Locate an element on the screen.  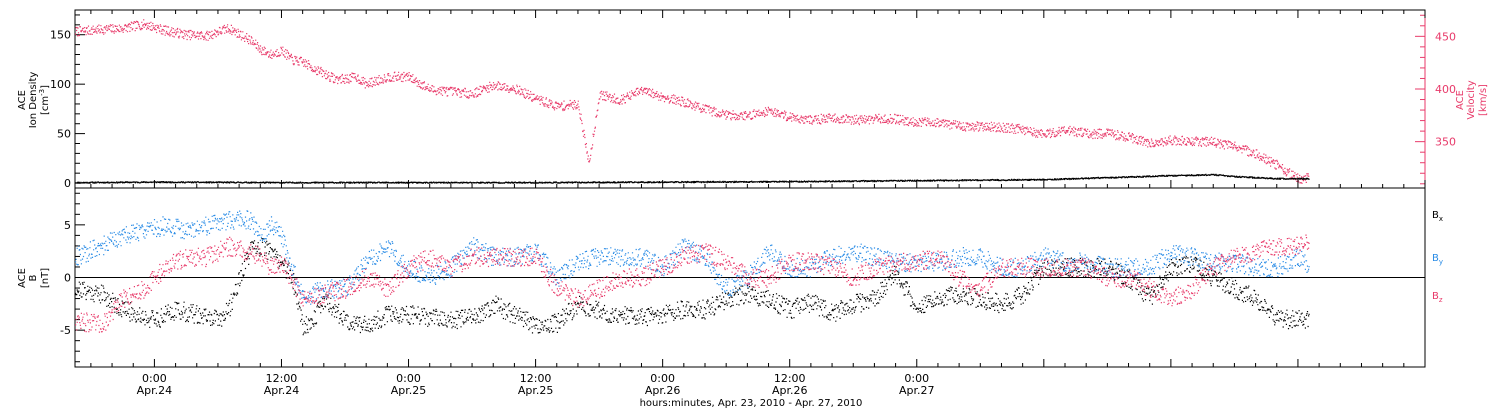
velocity-label-line2: Velocity is located at coordinates (1471, 99).